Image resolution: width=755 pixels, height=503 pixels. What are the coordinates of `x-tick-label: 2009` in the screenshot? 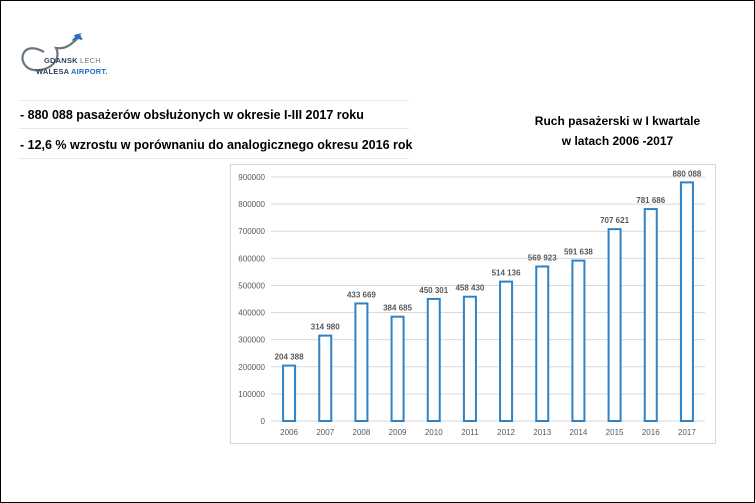 It's located at (398, 432).